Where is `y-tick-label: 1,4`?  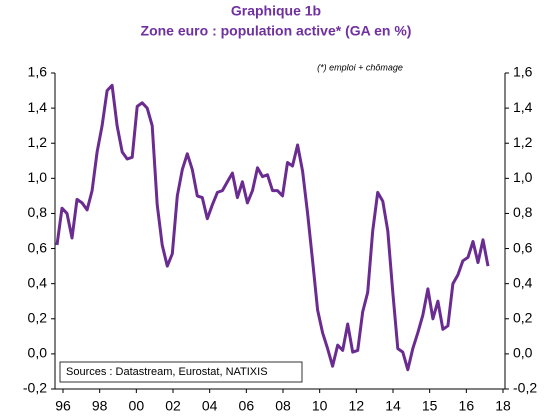 y-tick-label: 1,4 is located at coordinates (38, 107).